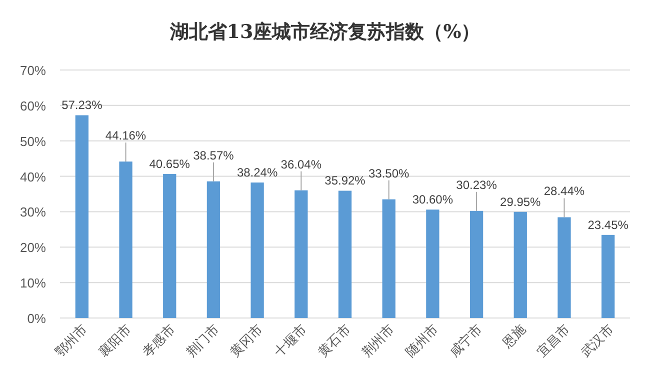 The image size is (650, 391). I want to click on data-label: 57.23%, so click(82, 105).